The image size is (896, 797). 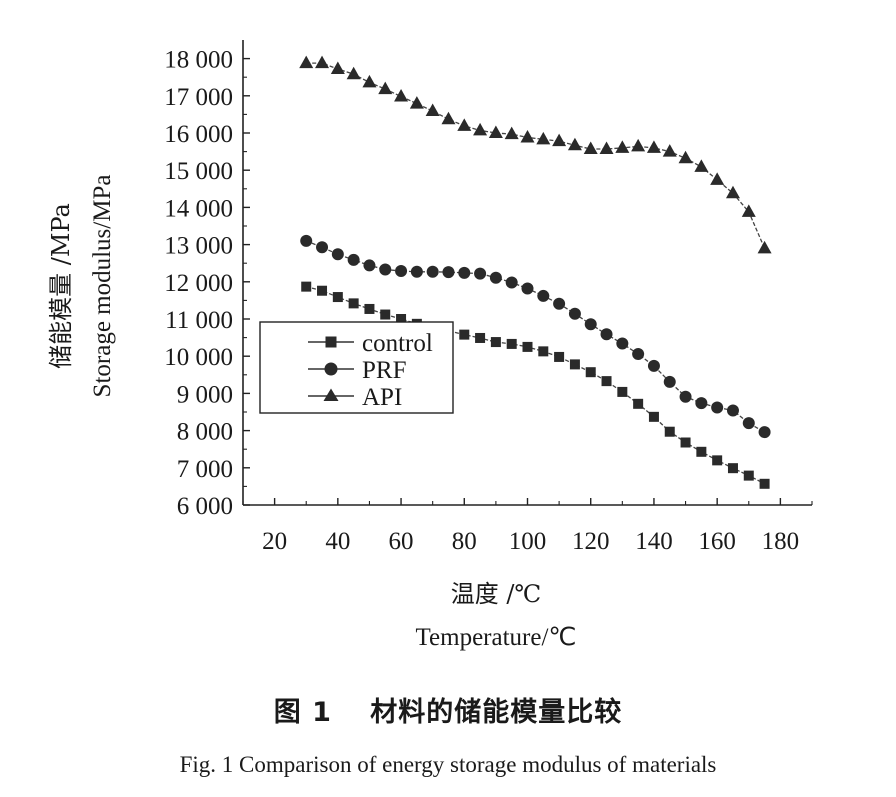 I want to click on y-tick-label: 8 000, so click(x=205, y=432).